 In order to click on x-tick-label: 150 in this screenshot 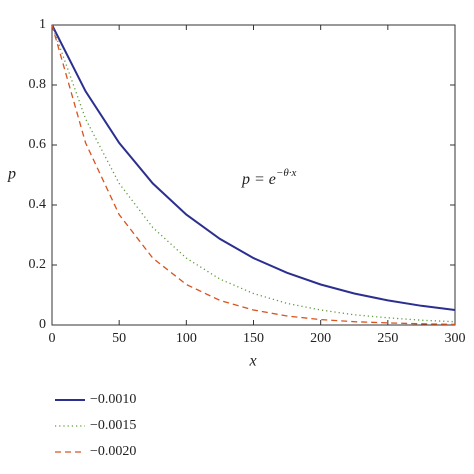, I will do `click(253, 338)`.